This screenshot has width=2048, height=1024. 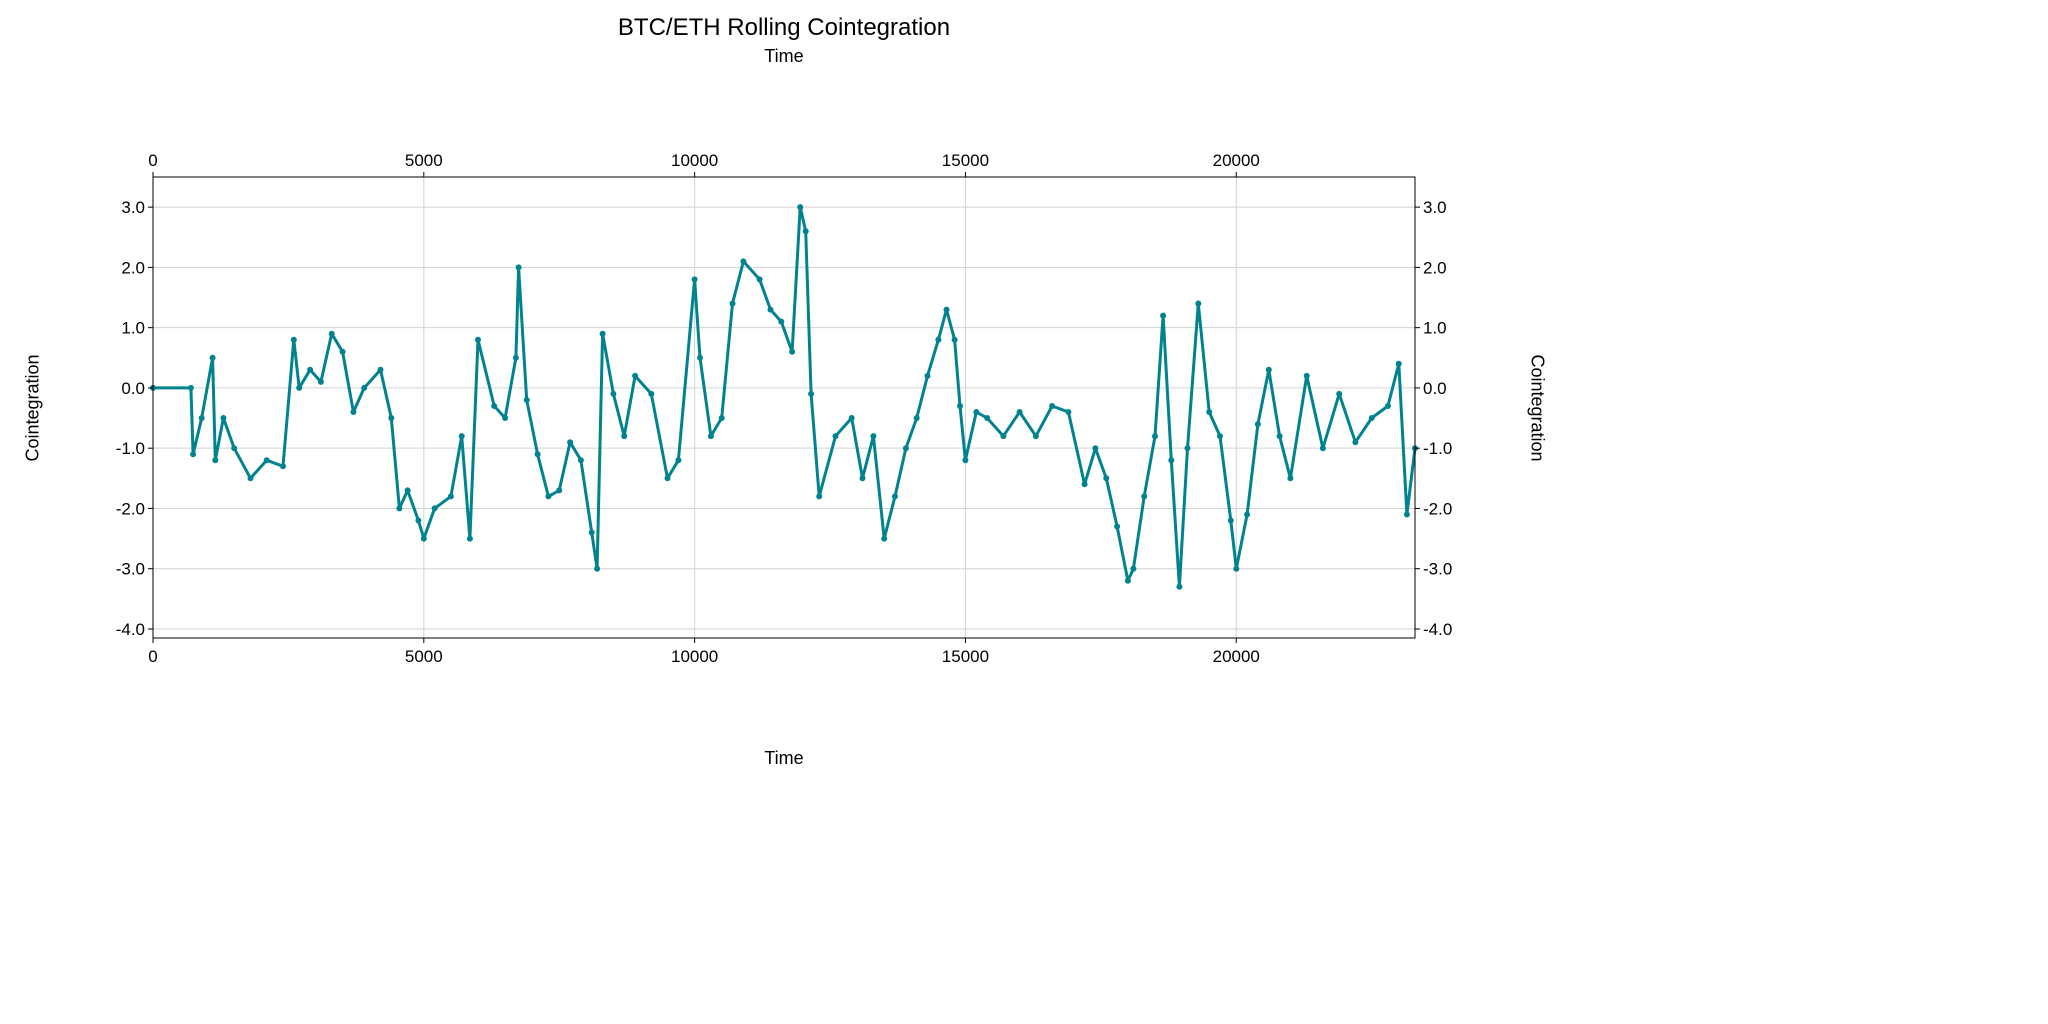 What do you see at coordinates (130, 569) in the screenshot?
I see `y-tick-label-left: -3.0` at bounding box center [130, 569].